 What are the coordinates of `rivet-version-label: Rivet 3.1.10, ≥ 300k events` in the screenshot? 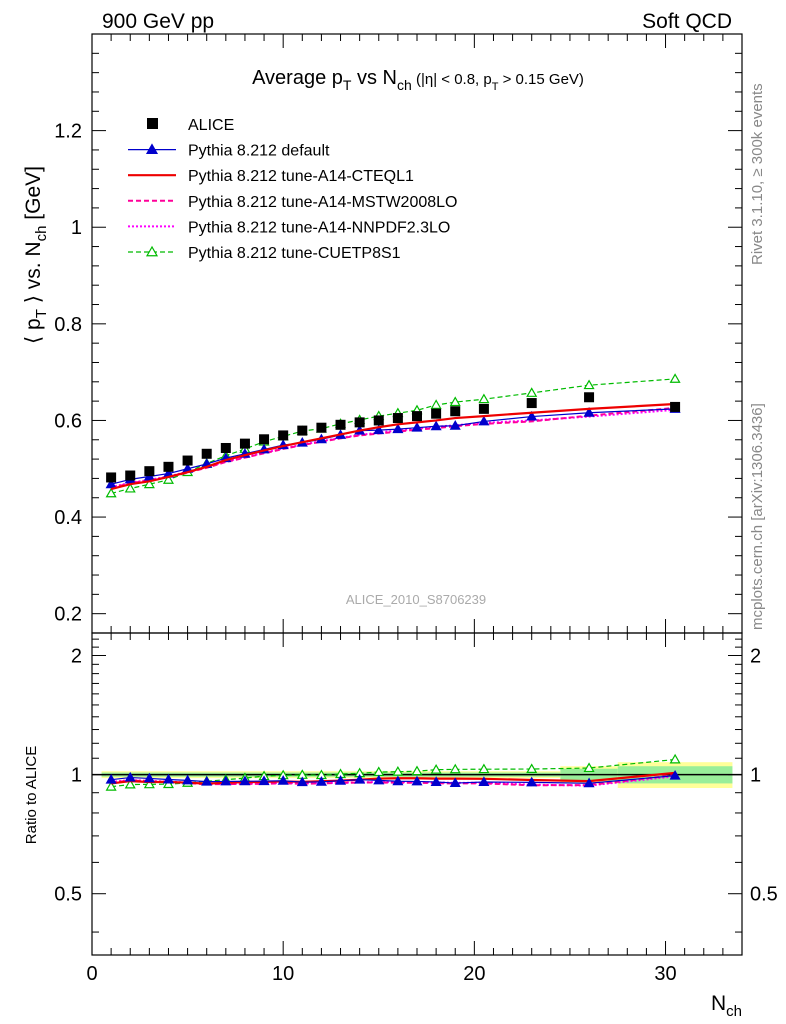 It's located at (757, 174).